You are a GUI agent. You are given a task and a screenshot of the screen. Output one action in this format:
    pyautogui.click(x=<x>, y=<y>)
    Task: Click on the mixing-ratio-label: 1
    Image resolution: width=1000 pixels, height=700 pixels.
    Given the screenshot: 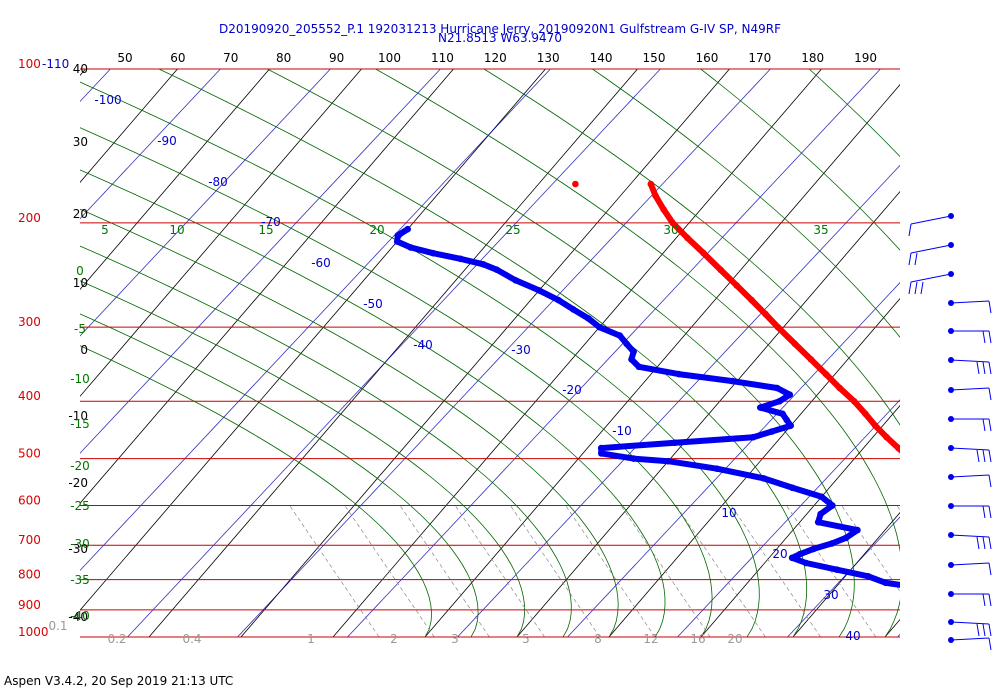 What is the action you would take?
    pyautogui.click(x=311, y=639)
    